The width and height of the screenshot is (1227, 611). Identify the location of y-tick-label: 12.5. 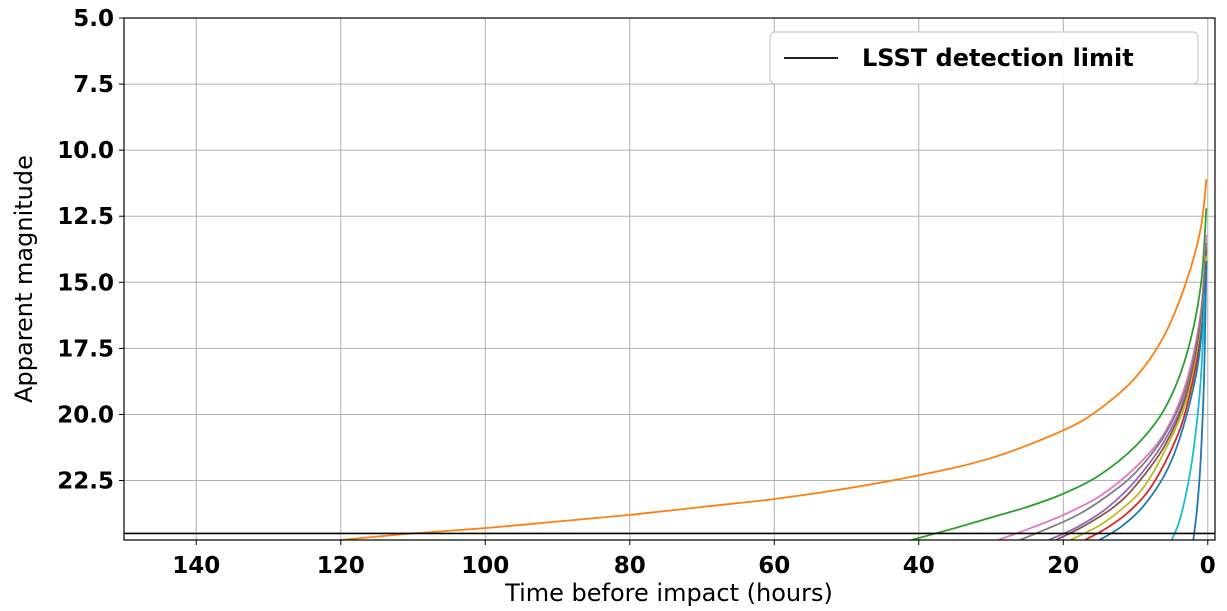
(85, 217).